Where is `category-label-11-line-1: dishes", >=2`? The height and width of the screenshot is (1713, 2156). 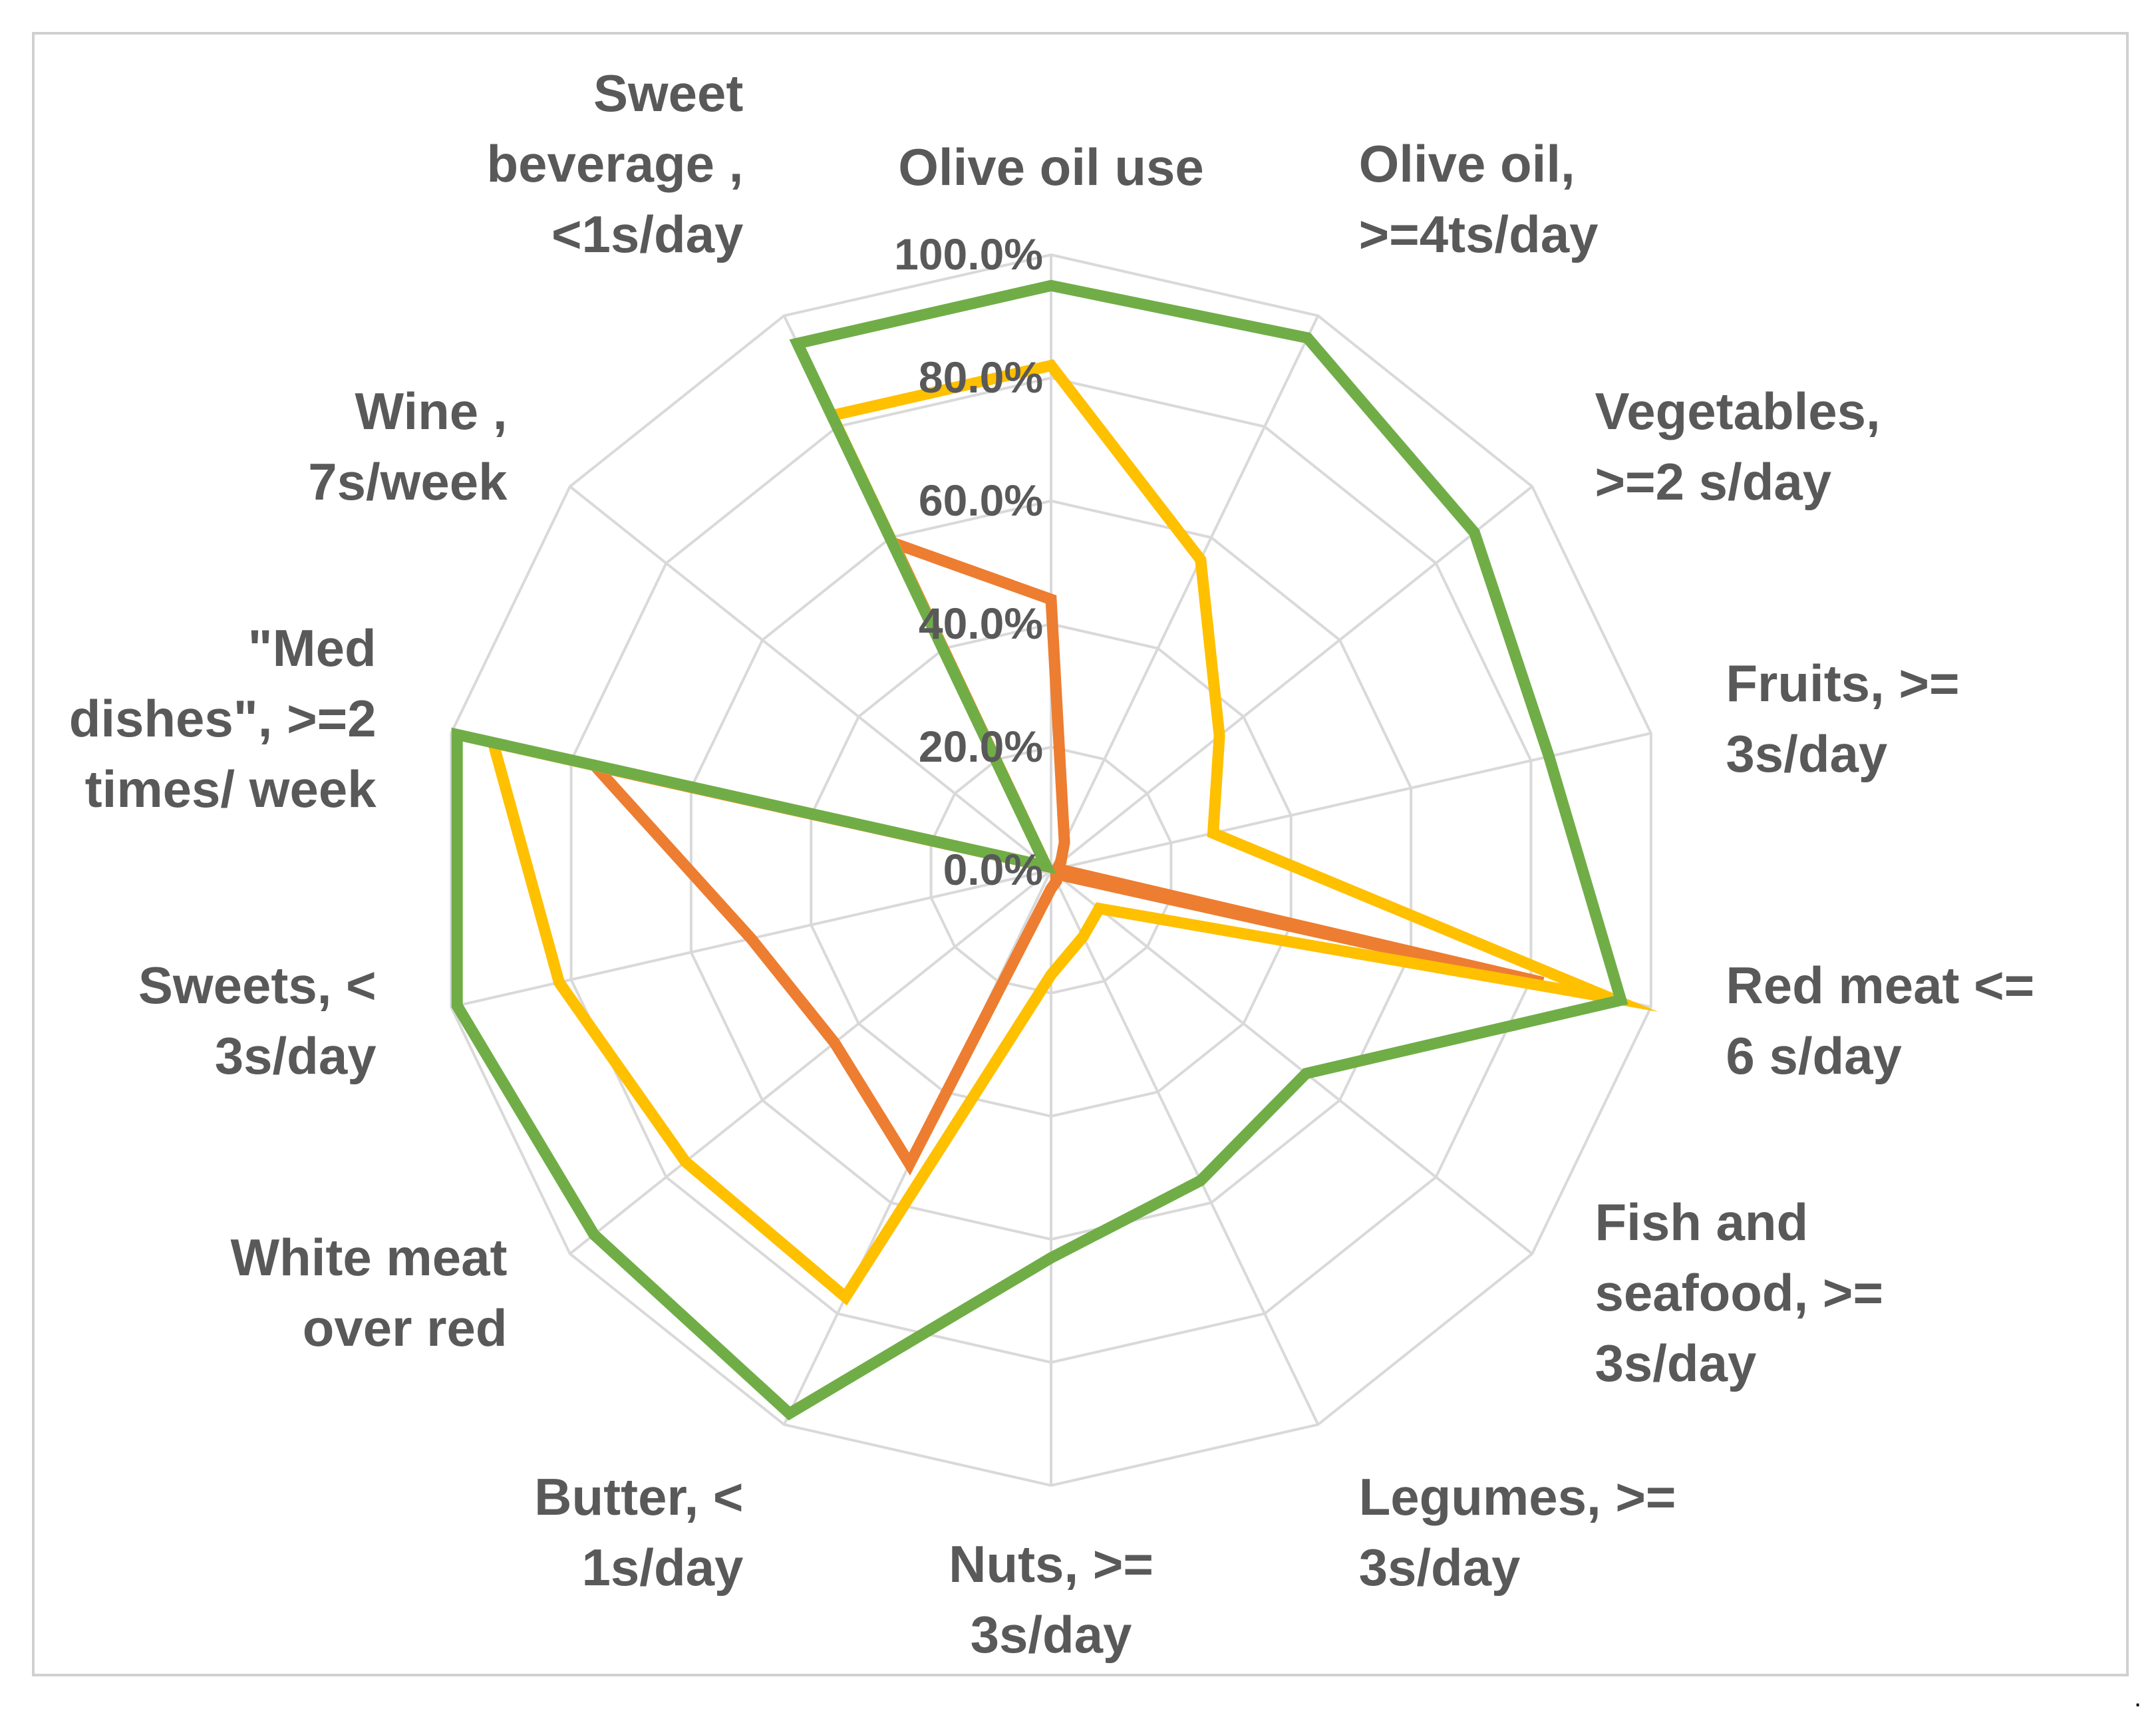
category-label-11-line-1: dishes", >=2 is located at coordinates (223, 718).